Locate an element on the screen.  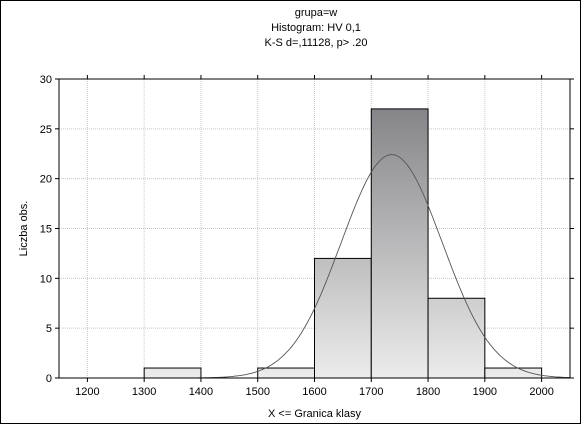
y-tick-label: 10 is located at coordinates (46, 279).